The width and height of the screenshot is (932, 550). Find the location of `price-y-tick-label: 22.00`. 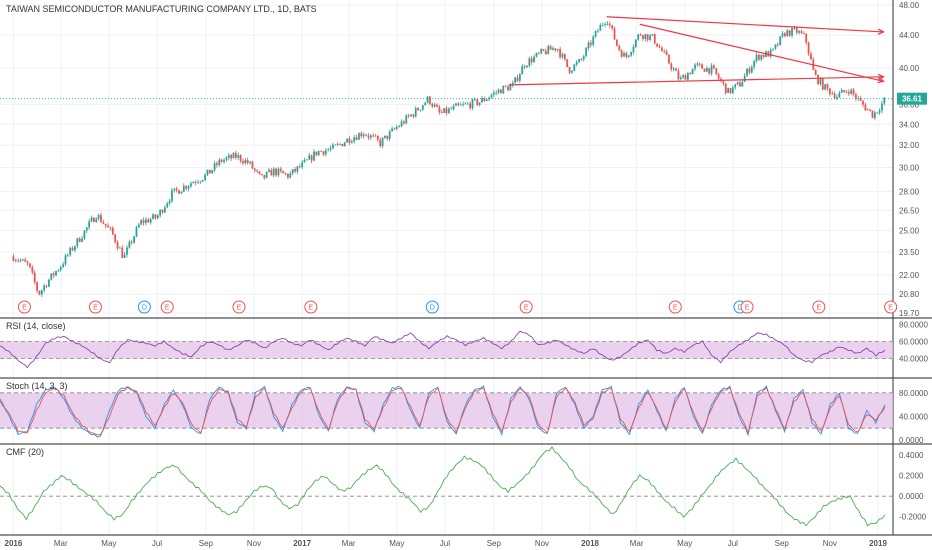

price-y-tick-label: 22.00 is located at coordinates (909, 275).